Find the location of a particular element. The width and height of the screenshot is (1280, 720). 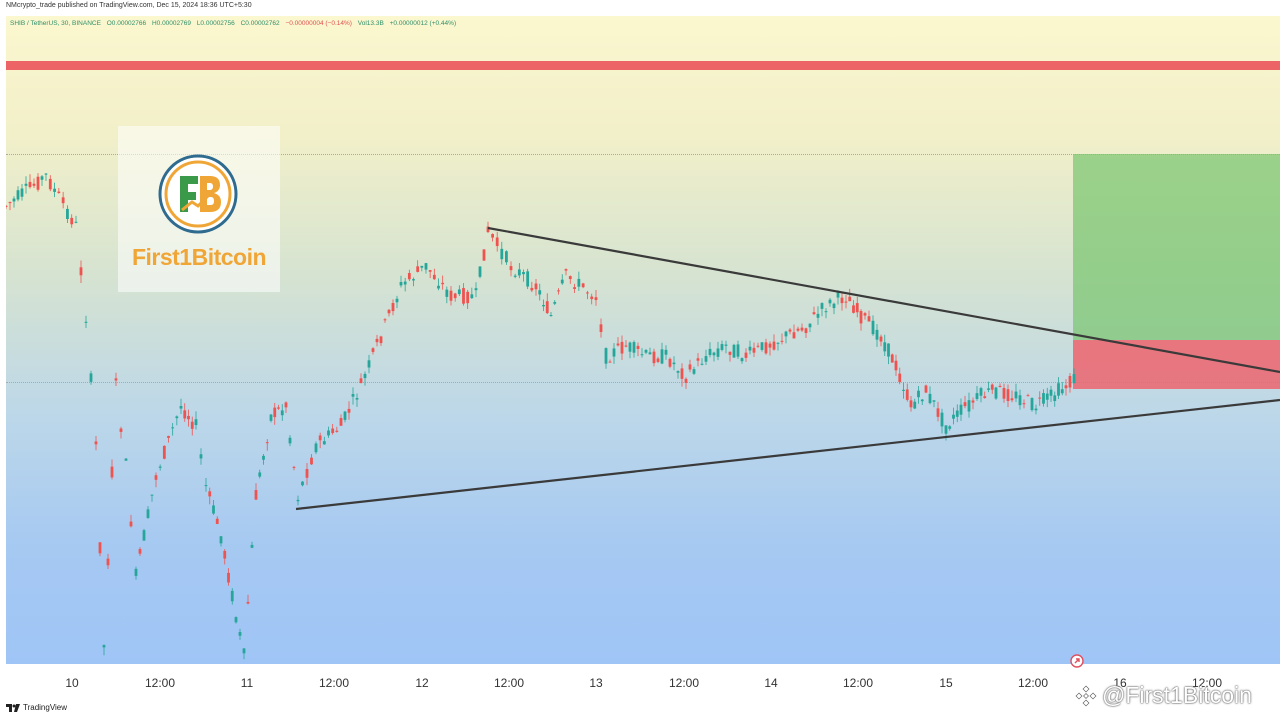

watermark: @First1Bitcoin is located at coordinates (1163, 695).